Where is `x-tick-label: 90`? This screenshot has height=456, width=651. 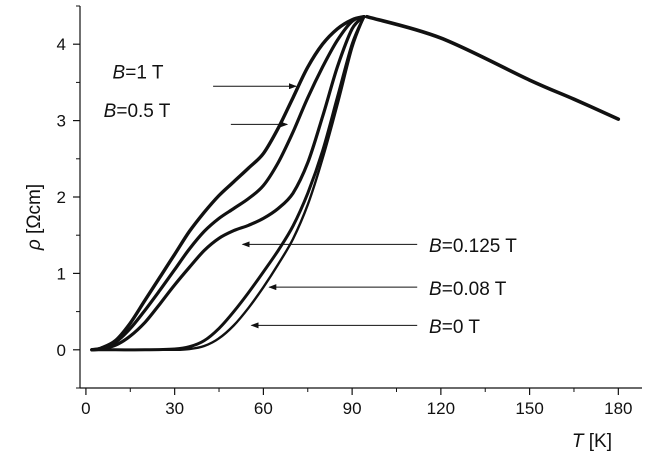 x-tick-label: 90 is located at coordinates (352, 408).